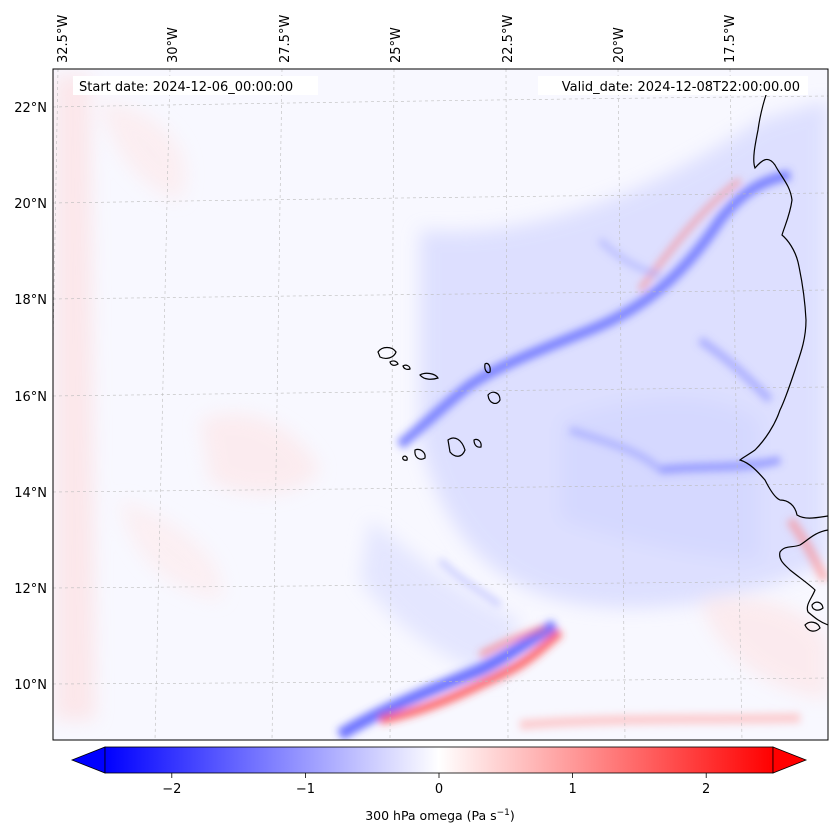 The image size is (837, 839). Describe the element at coordinates (783, 301) in the screenshot. I see `africa-coastline` at that location.